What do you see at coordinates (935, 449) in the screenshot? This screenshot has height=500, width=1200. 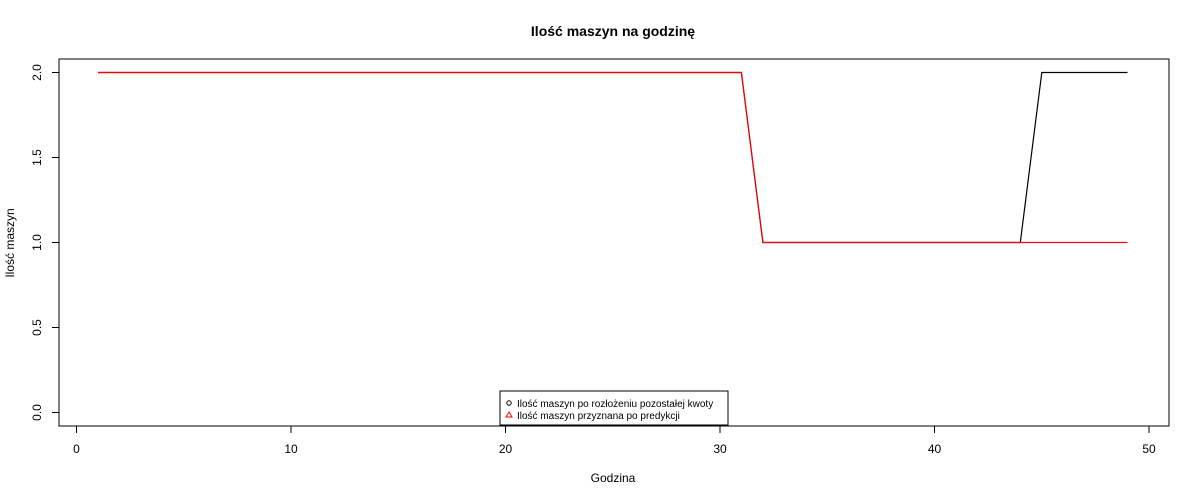 I see `x-tick-label: 40` at bounding box center [935, 449].